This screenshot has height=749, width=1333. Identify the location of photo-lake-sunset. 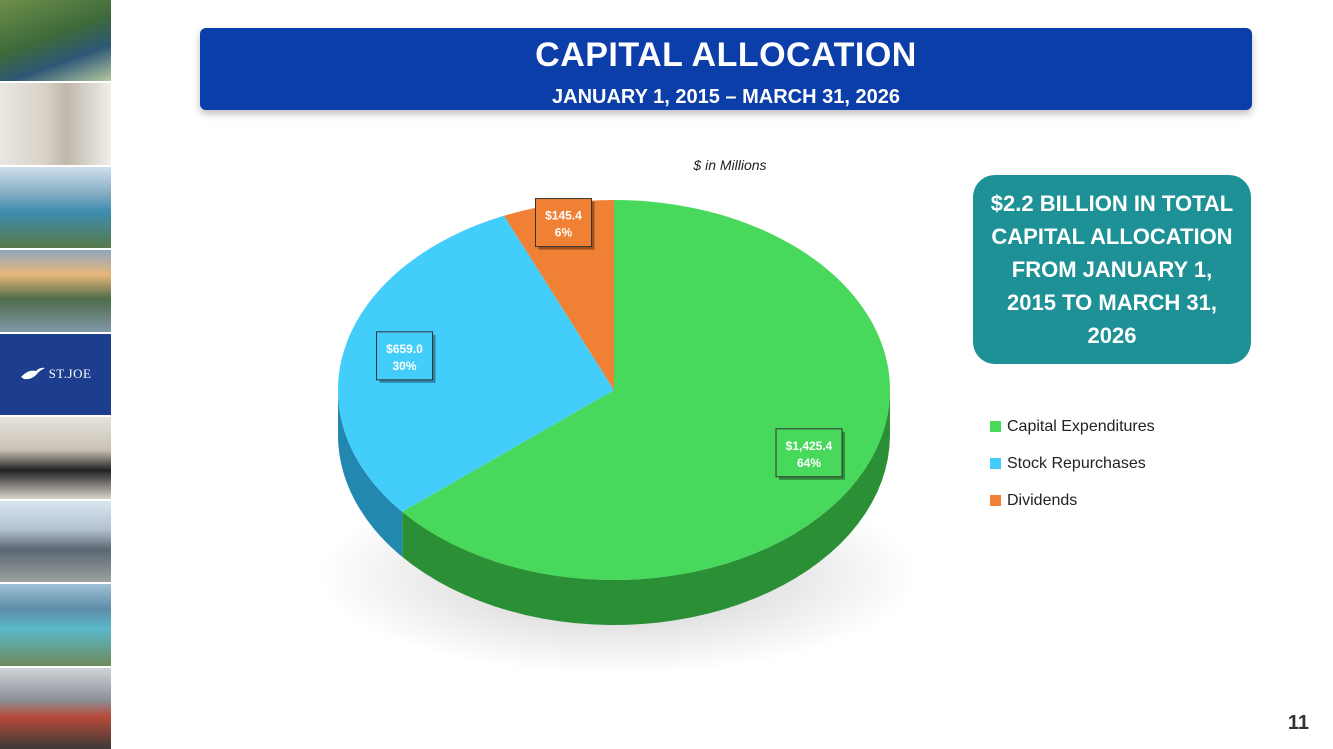
(55, 292).